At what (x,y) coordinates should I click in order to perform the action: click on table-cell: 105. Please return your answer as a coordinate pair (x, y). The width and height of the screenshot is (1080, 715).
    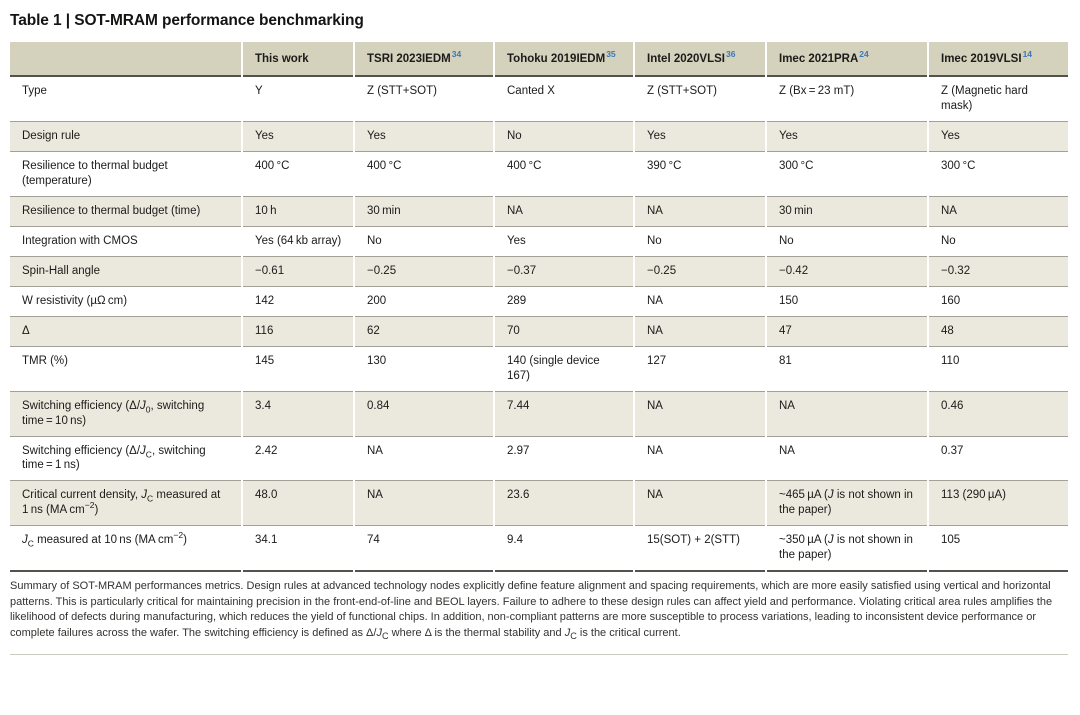
    Looking at the image, I should click on (997, 548).